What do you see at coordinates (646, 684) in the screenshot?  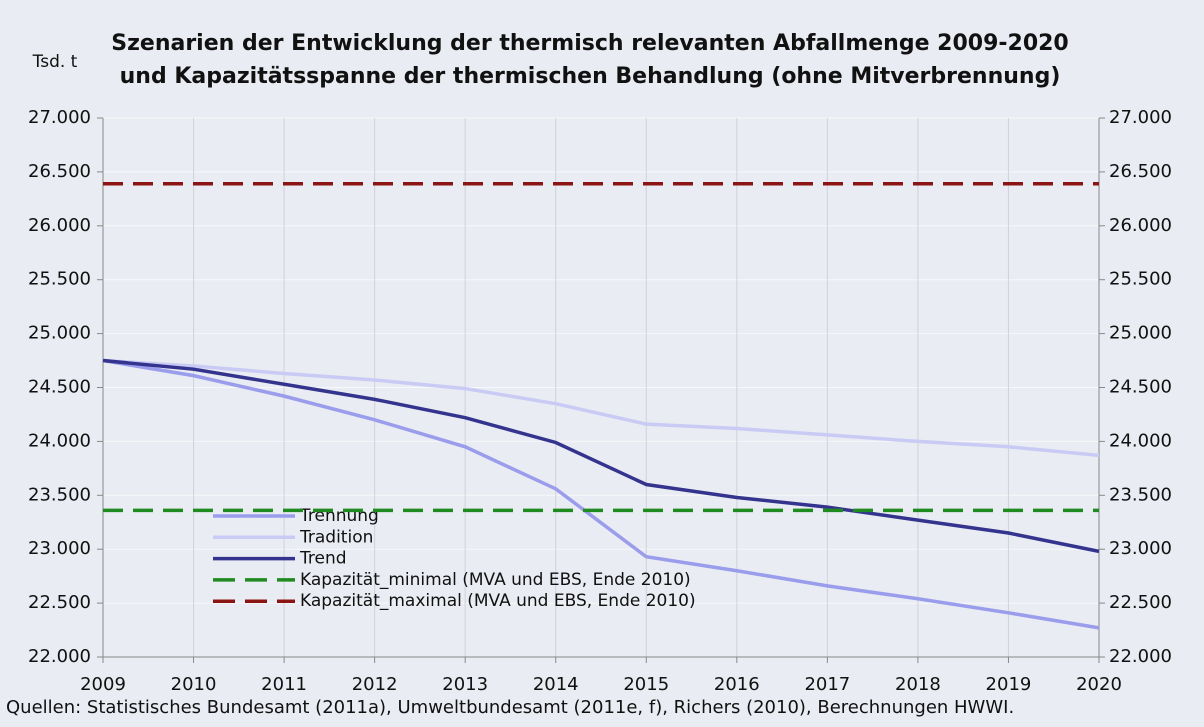 I see `x-tick-label: 2015` at bounding box center [646, 684].